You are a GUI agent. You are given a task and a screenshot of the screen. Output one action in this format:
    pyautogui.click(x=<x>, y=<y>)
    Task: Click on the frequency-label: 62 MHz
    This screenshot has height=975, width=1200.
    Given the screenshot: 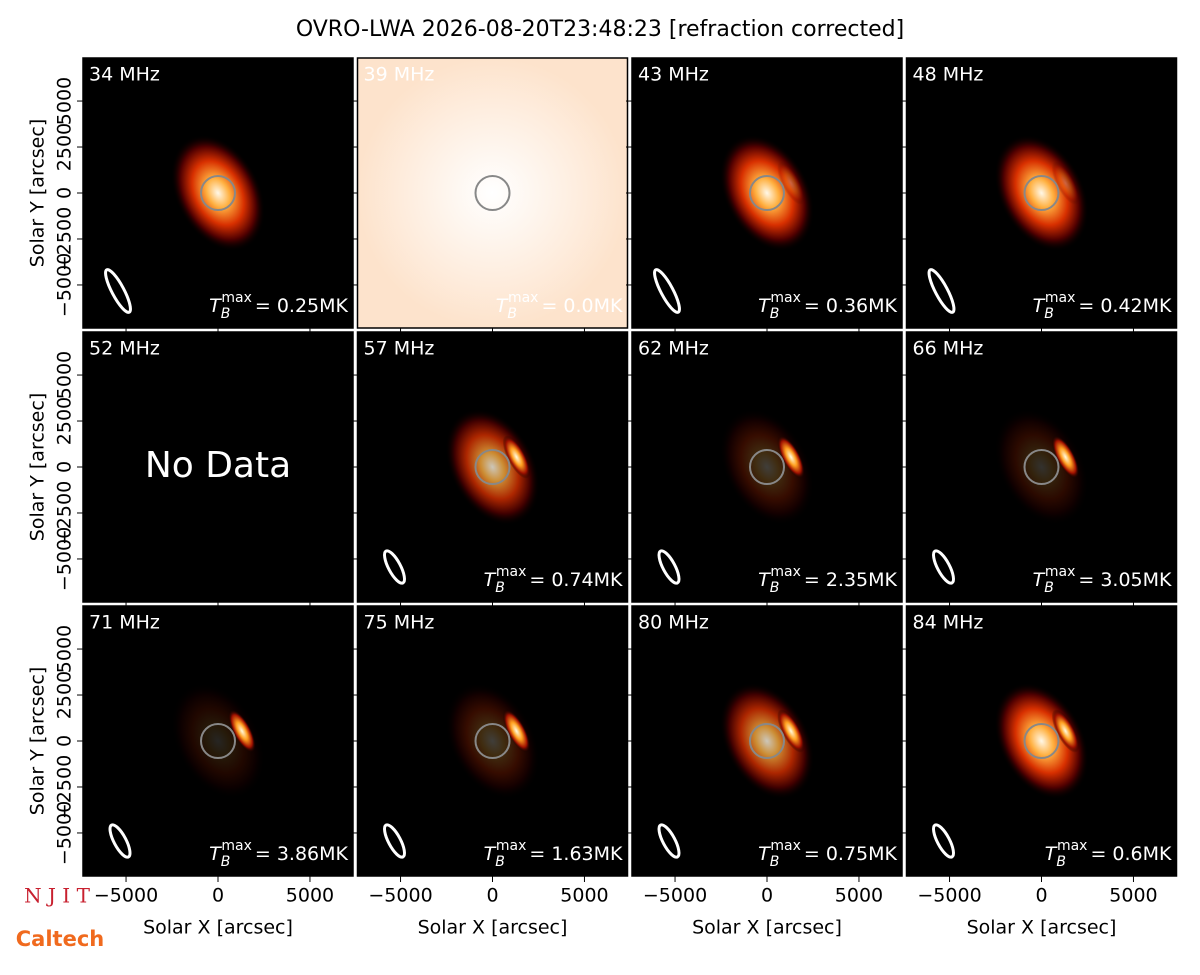 What is the action you would take?
    pyautogui.click(x=673, y=349)
    